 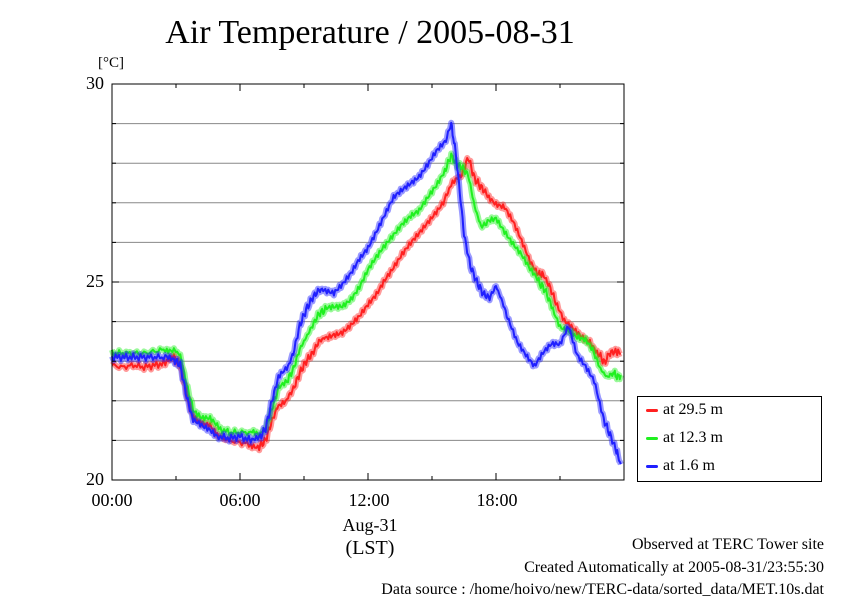 I want to click on x-tick-label-0600: 06:00, so click(x=240, y=500).